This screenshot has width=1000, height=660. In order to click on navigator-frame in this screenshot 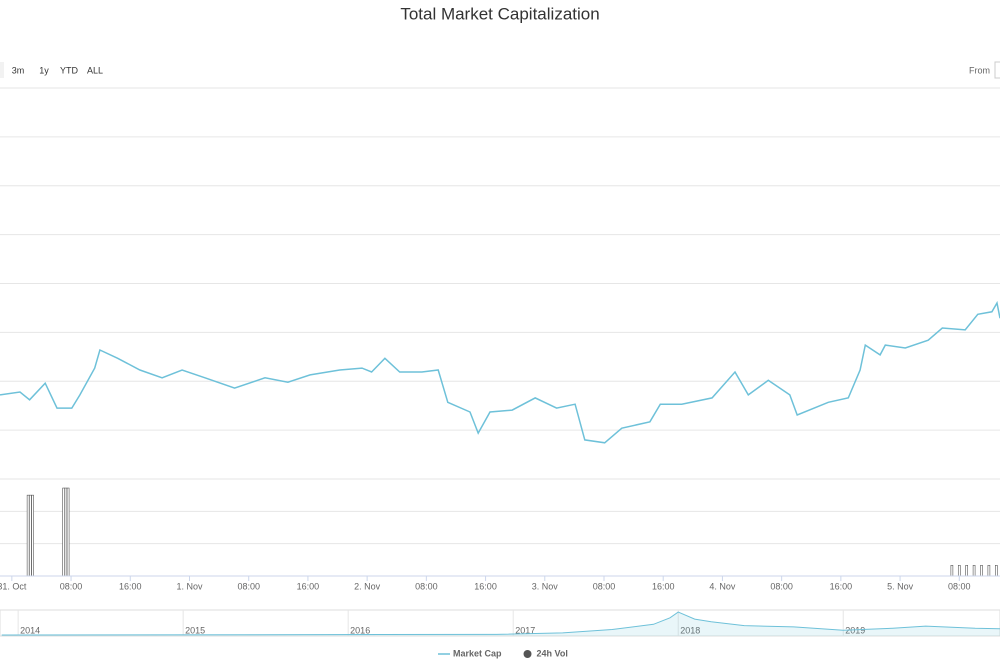, I will do `click(500, 623)`.